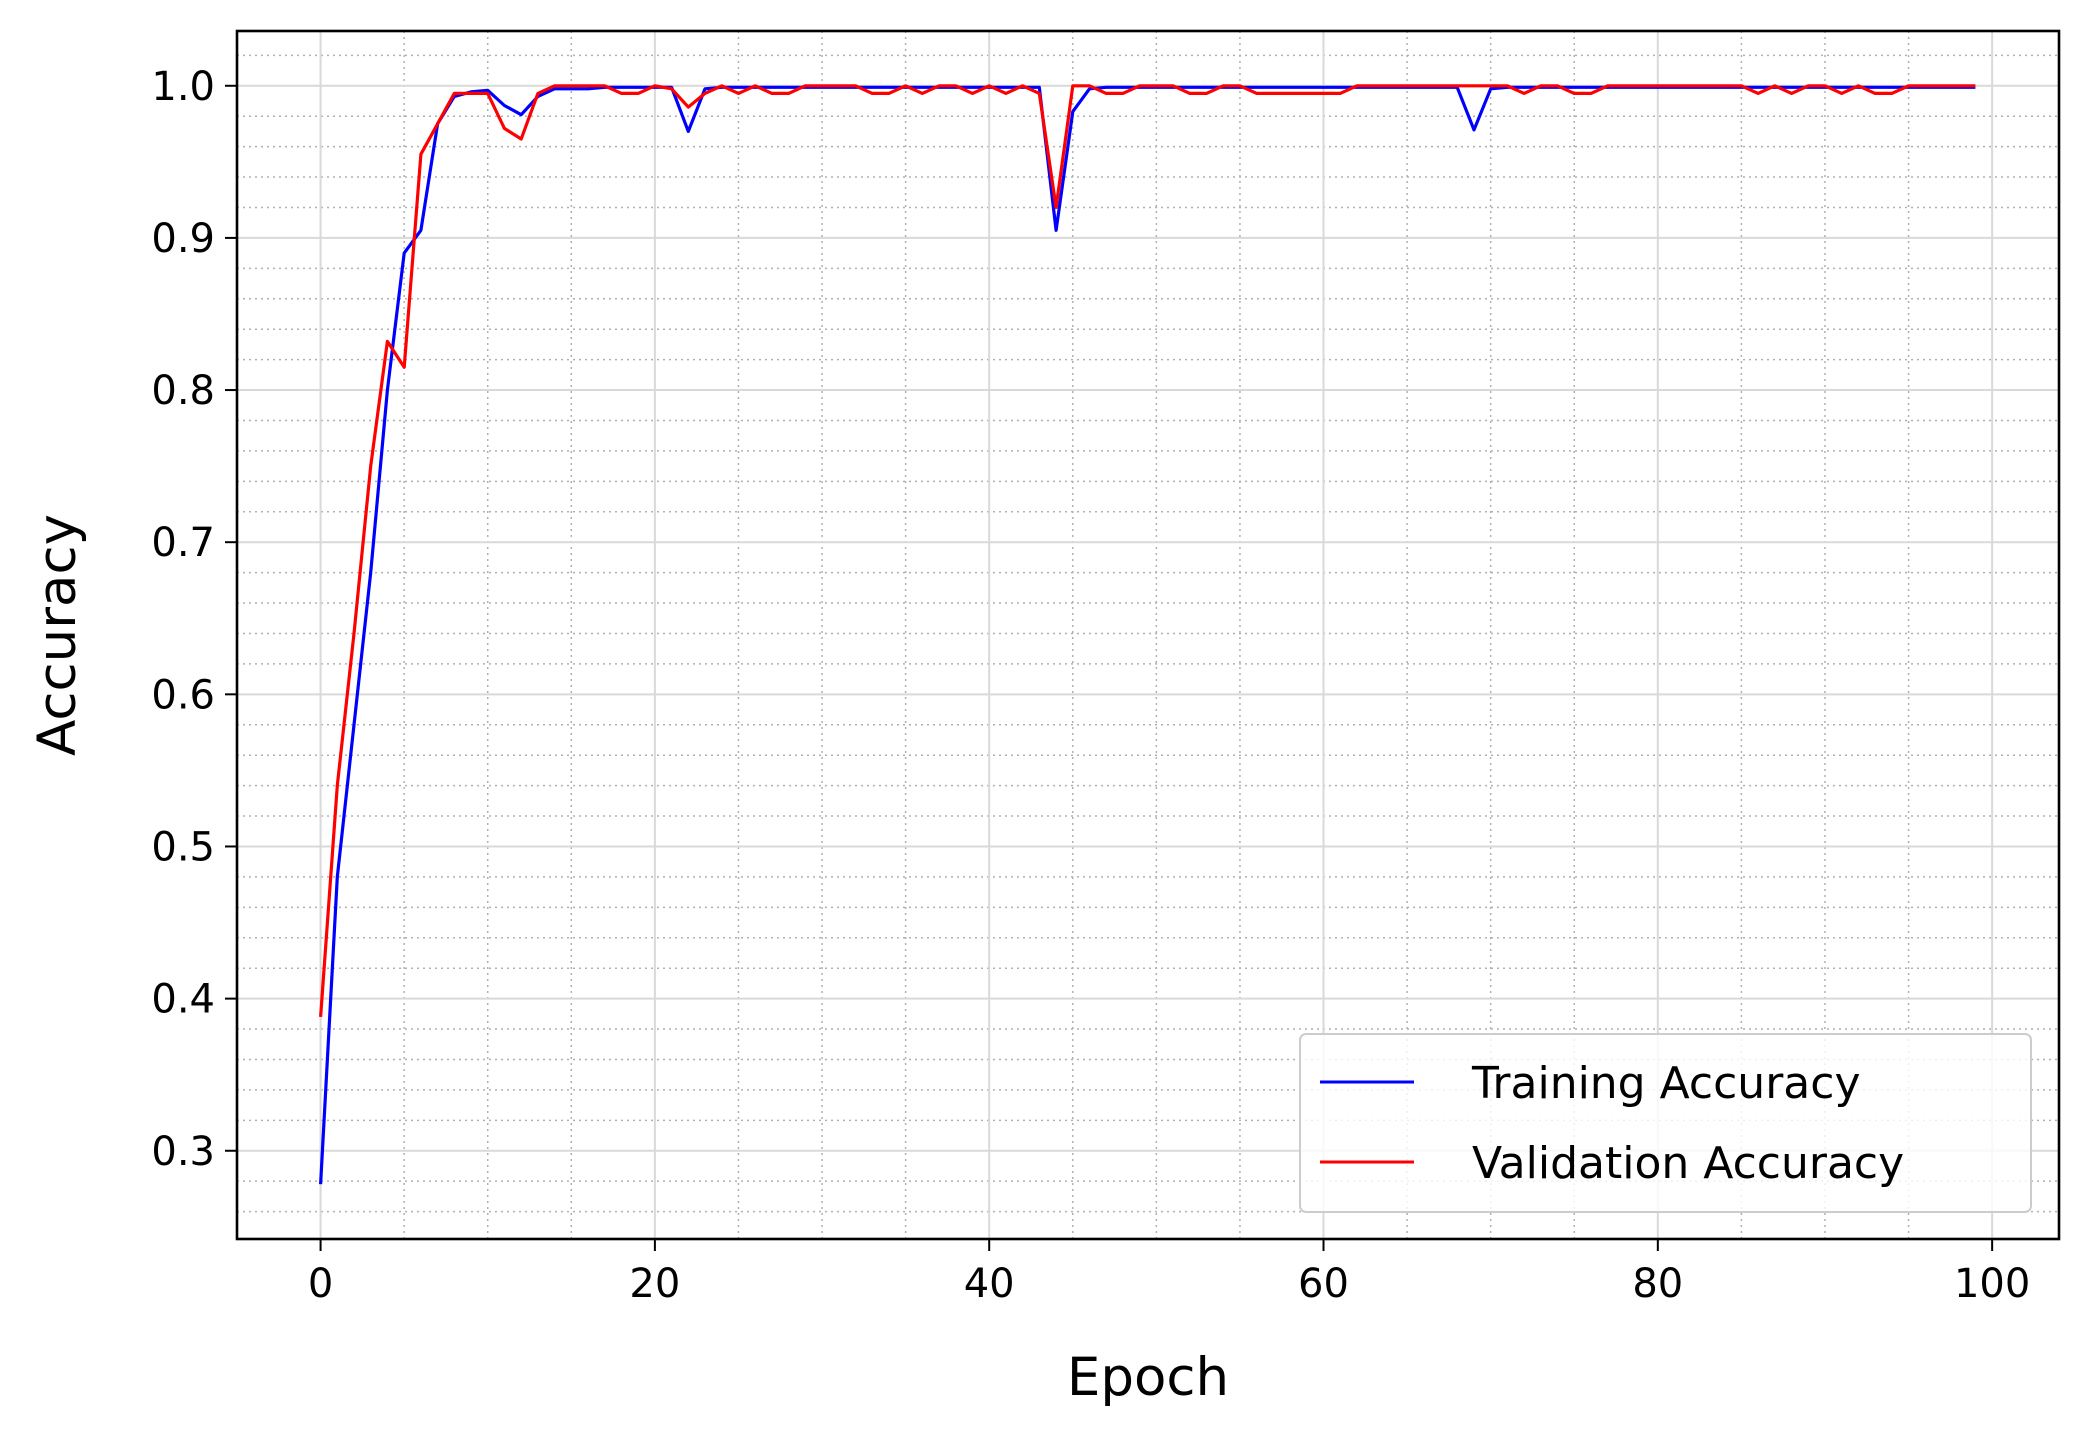 The image size is (2081, 1433). What do you see at coordinates (183, 239) in the screenshot?
I see `y-tick-label: 0.9` at bounding box center [183, 239].